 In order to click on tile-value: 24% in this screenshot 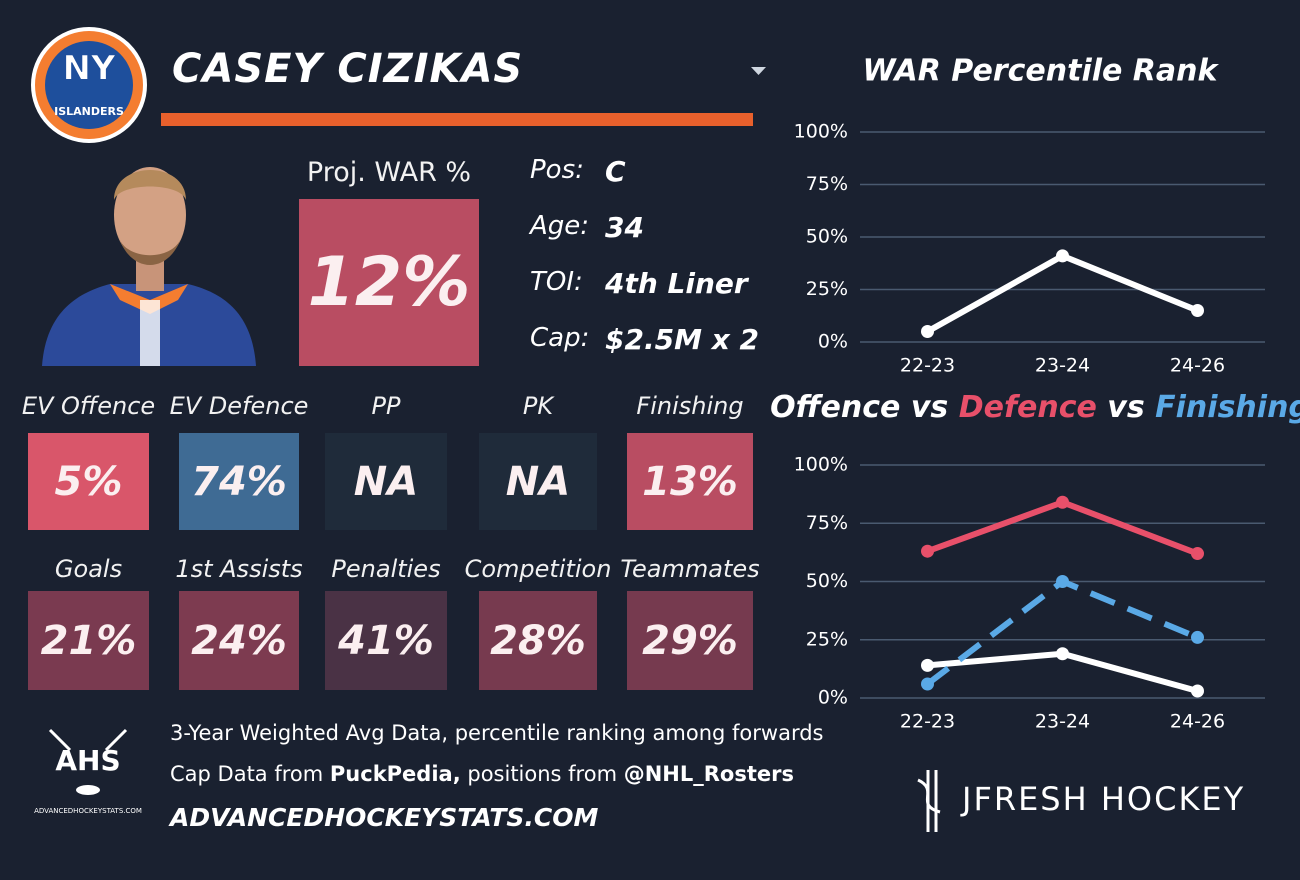, I will do `click(239, 640)`.